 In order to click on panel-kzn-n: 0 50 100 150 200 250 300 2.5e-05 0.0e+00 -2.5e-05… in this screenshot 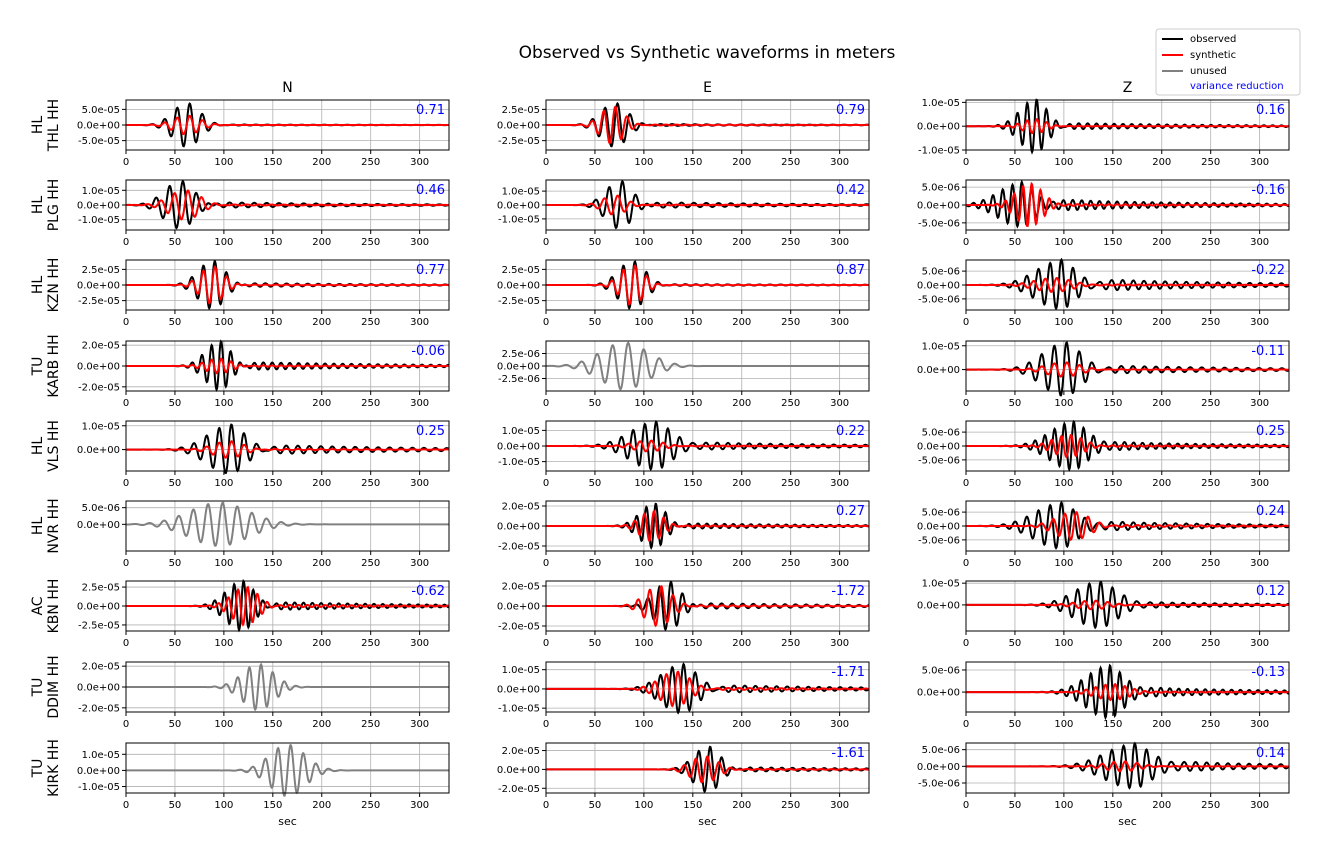, I will do `click(263, 293)`.